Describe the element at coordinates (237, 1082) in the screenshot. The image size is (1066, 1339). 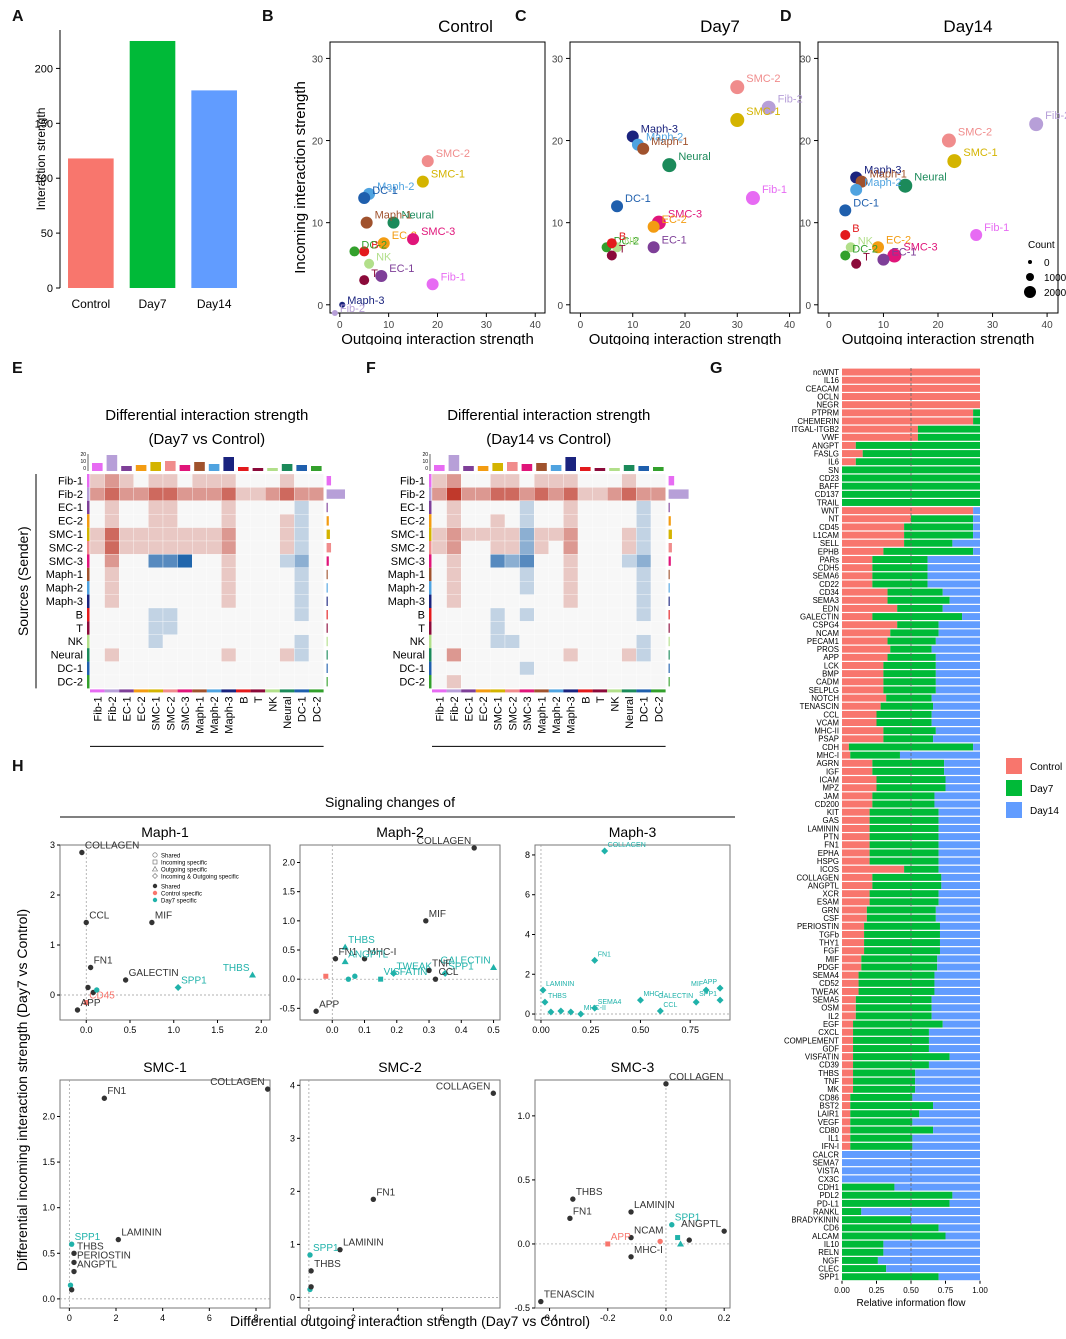
I see `point-label: COLLAGEN` at that location.